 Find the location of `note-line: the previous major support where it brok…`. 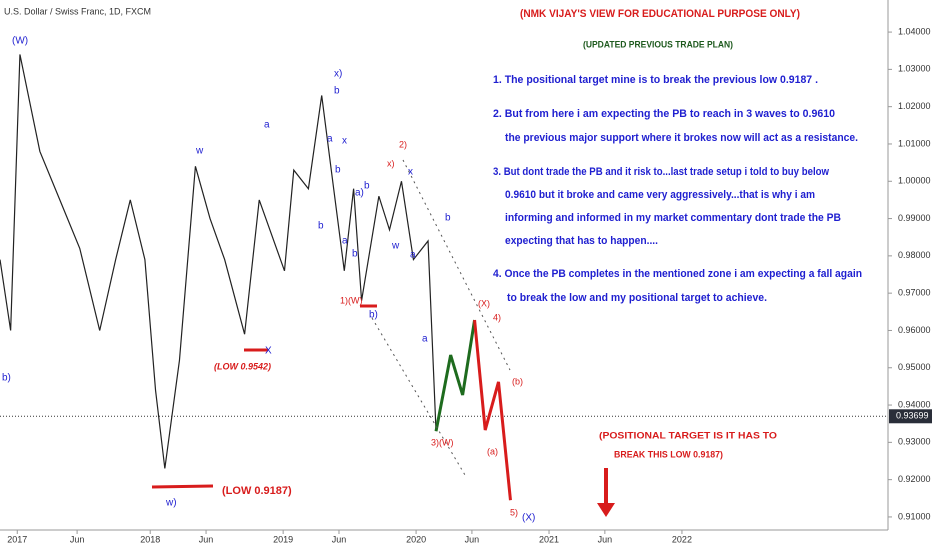

note-line: the previous major support where it brok… is located at coordinates (681, 138).